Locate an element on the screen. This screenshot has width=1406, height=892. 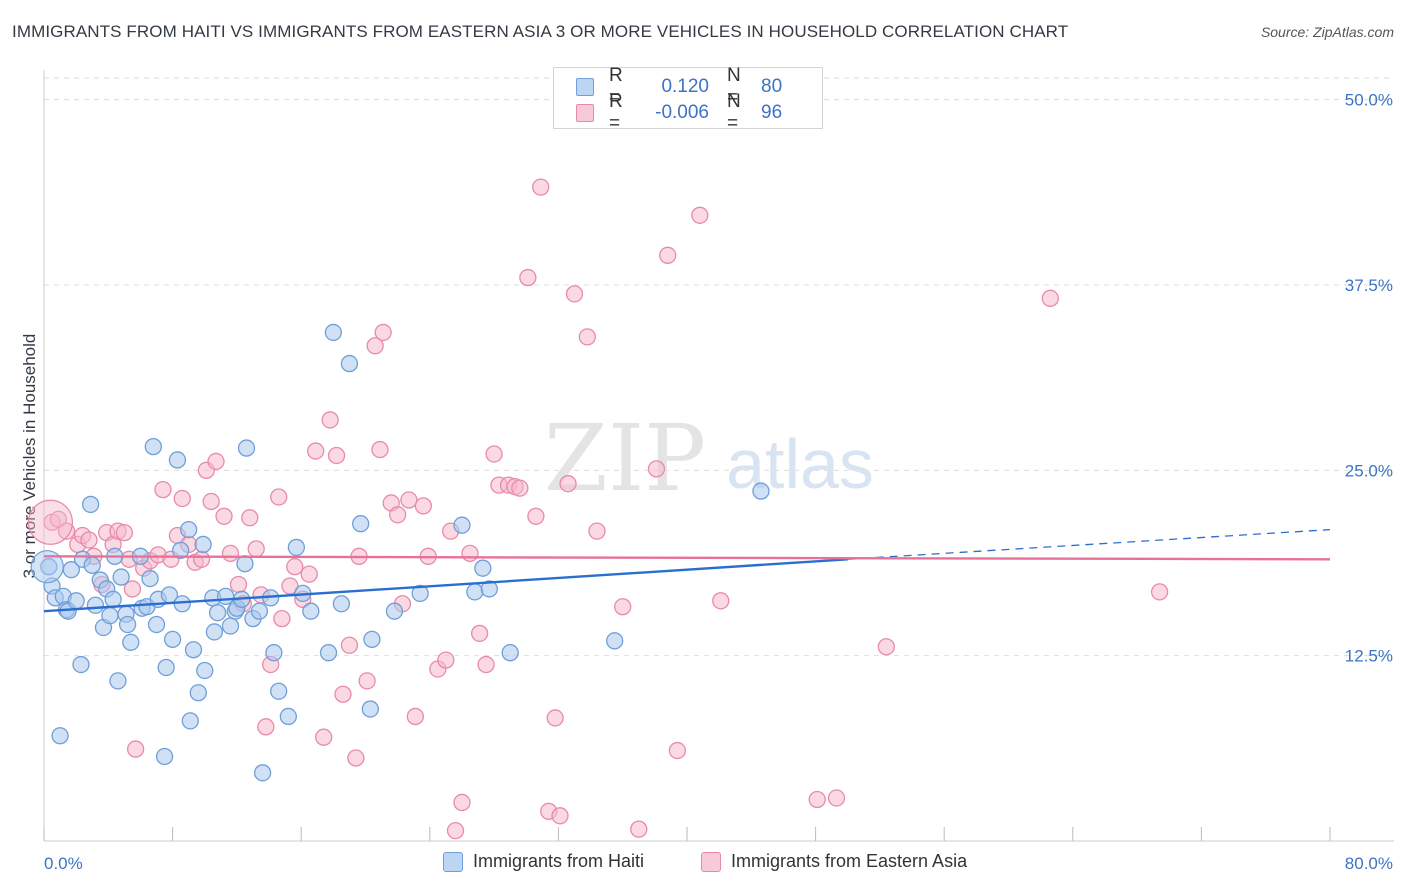
legend-item-asia: Immigrants from Eastern Asia is located at coordinates (834, 861).